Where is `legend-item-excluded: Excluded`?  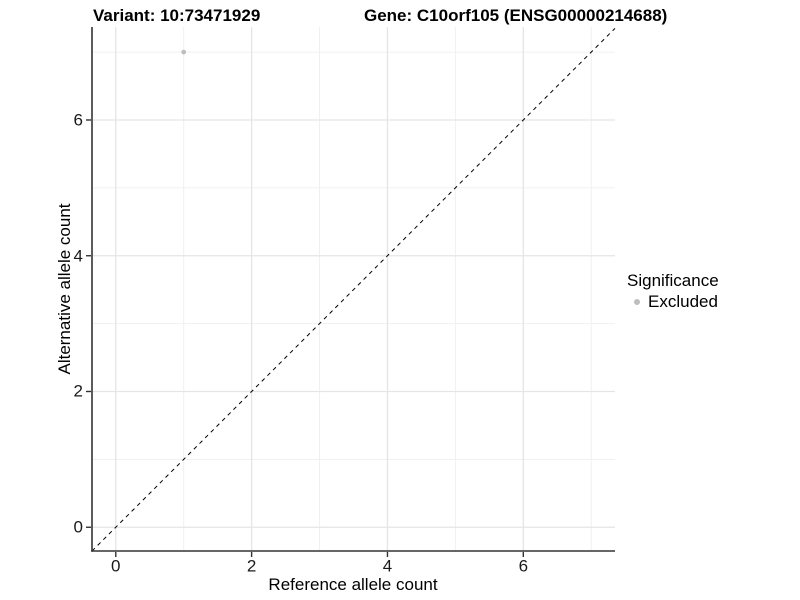
legend-item-excluded: Excluded is located at coordinates (673, 301).